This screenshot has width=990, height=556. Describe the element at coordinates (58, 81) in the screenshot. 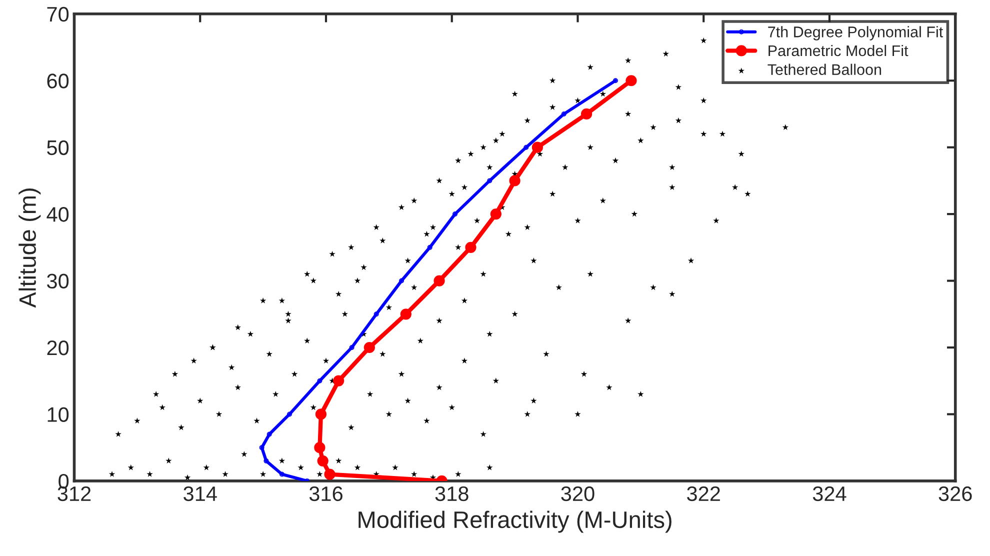

I see `y-tick-label: 60` at that location.